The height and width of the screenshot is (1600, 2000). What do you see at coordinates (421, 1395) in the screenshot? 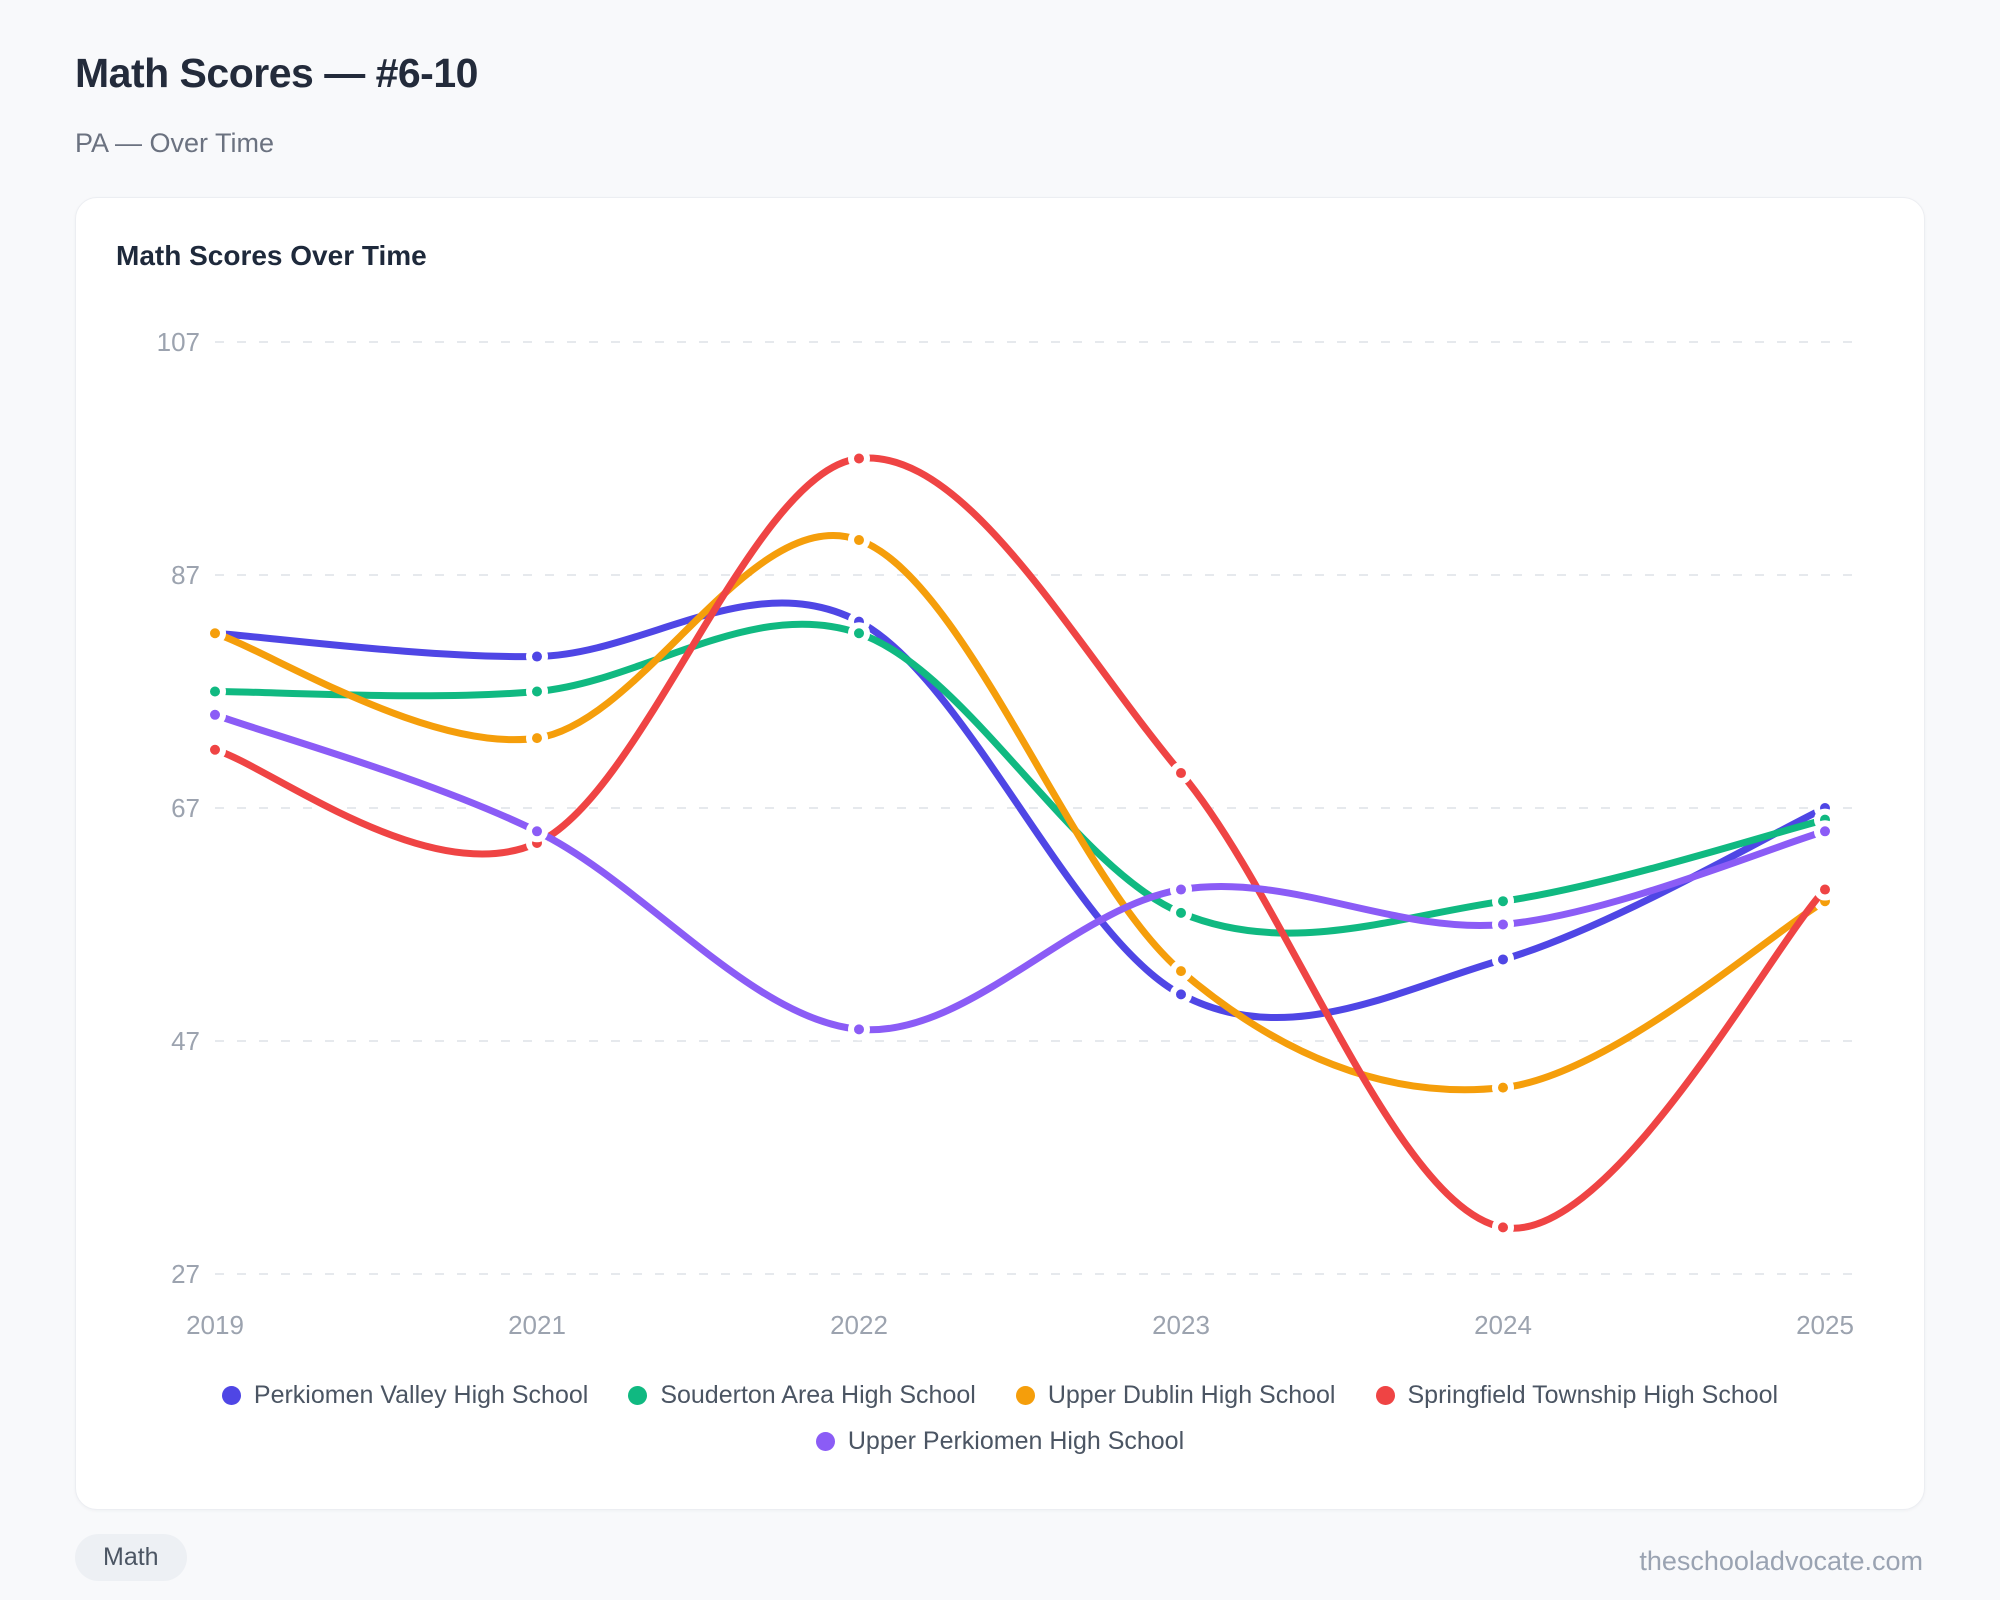
I see `legend-label: Perkiomen Valley High School` at bounding box center [421, 1395].